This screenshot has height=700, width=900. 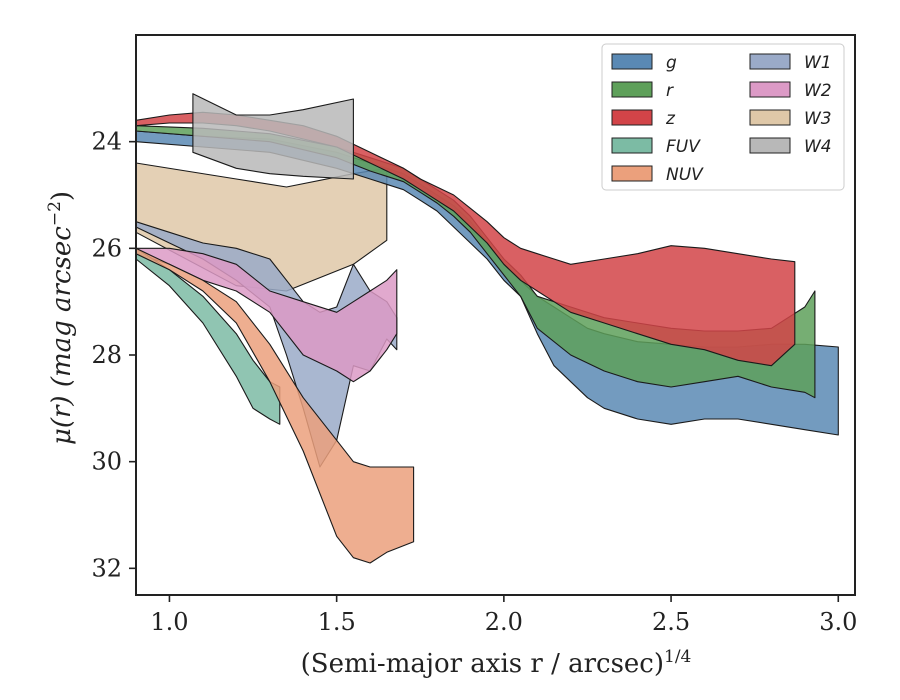 What do you see at coordinates (818, 63) in the screenshot?
I see `legend-label-w1: W1` at bounding box center [818, 63].